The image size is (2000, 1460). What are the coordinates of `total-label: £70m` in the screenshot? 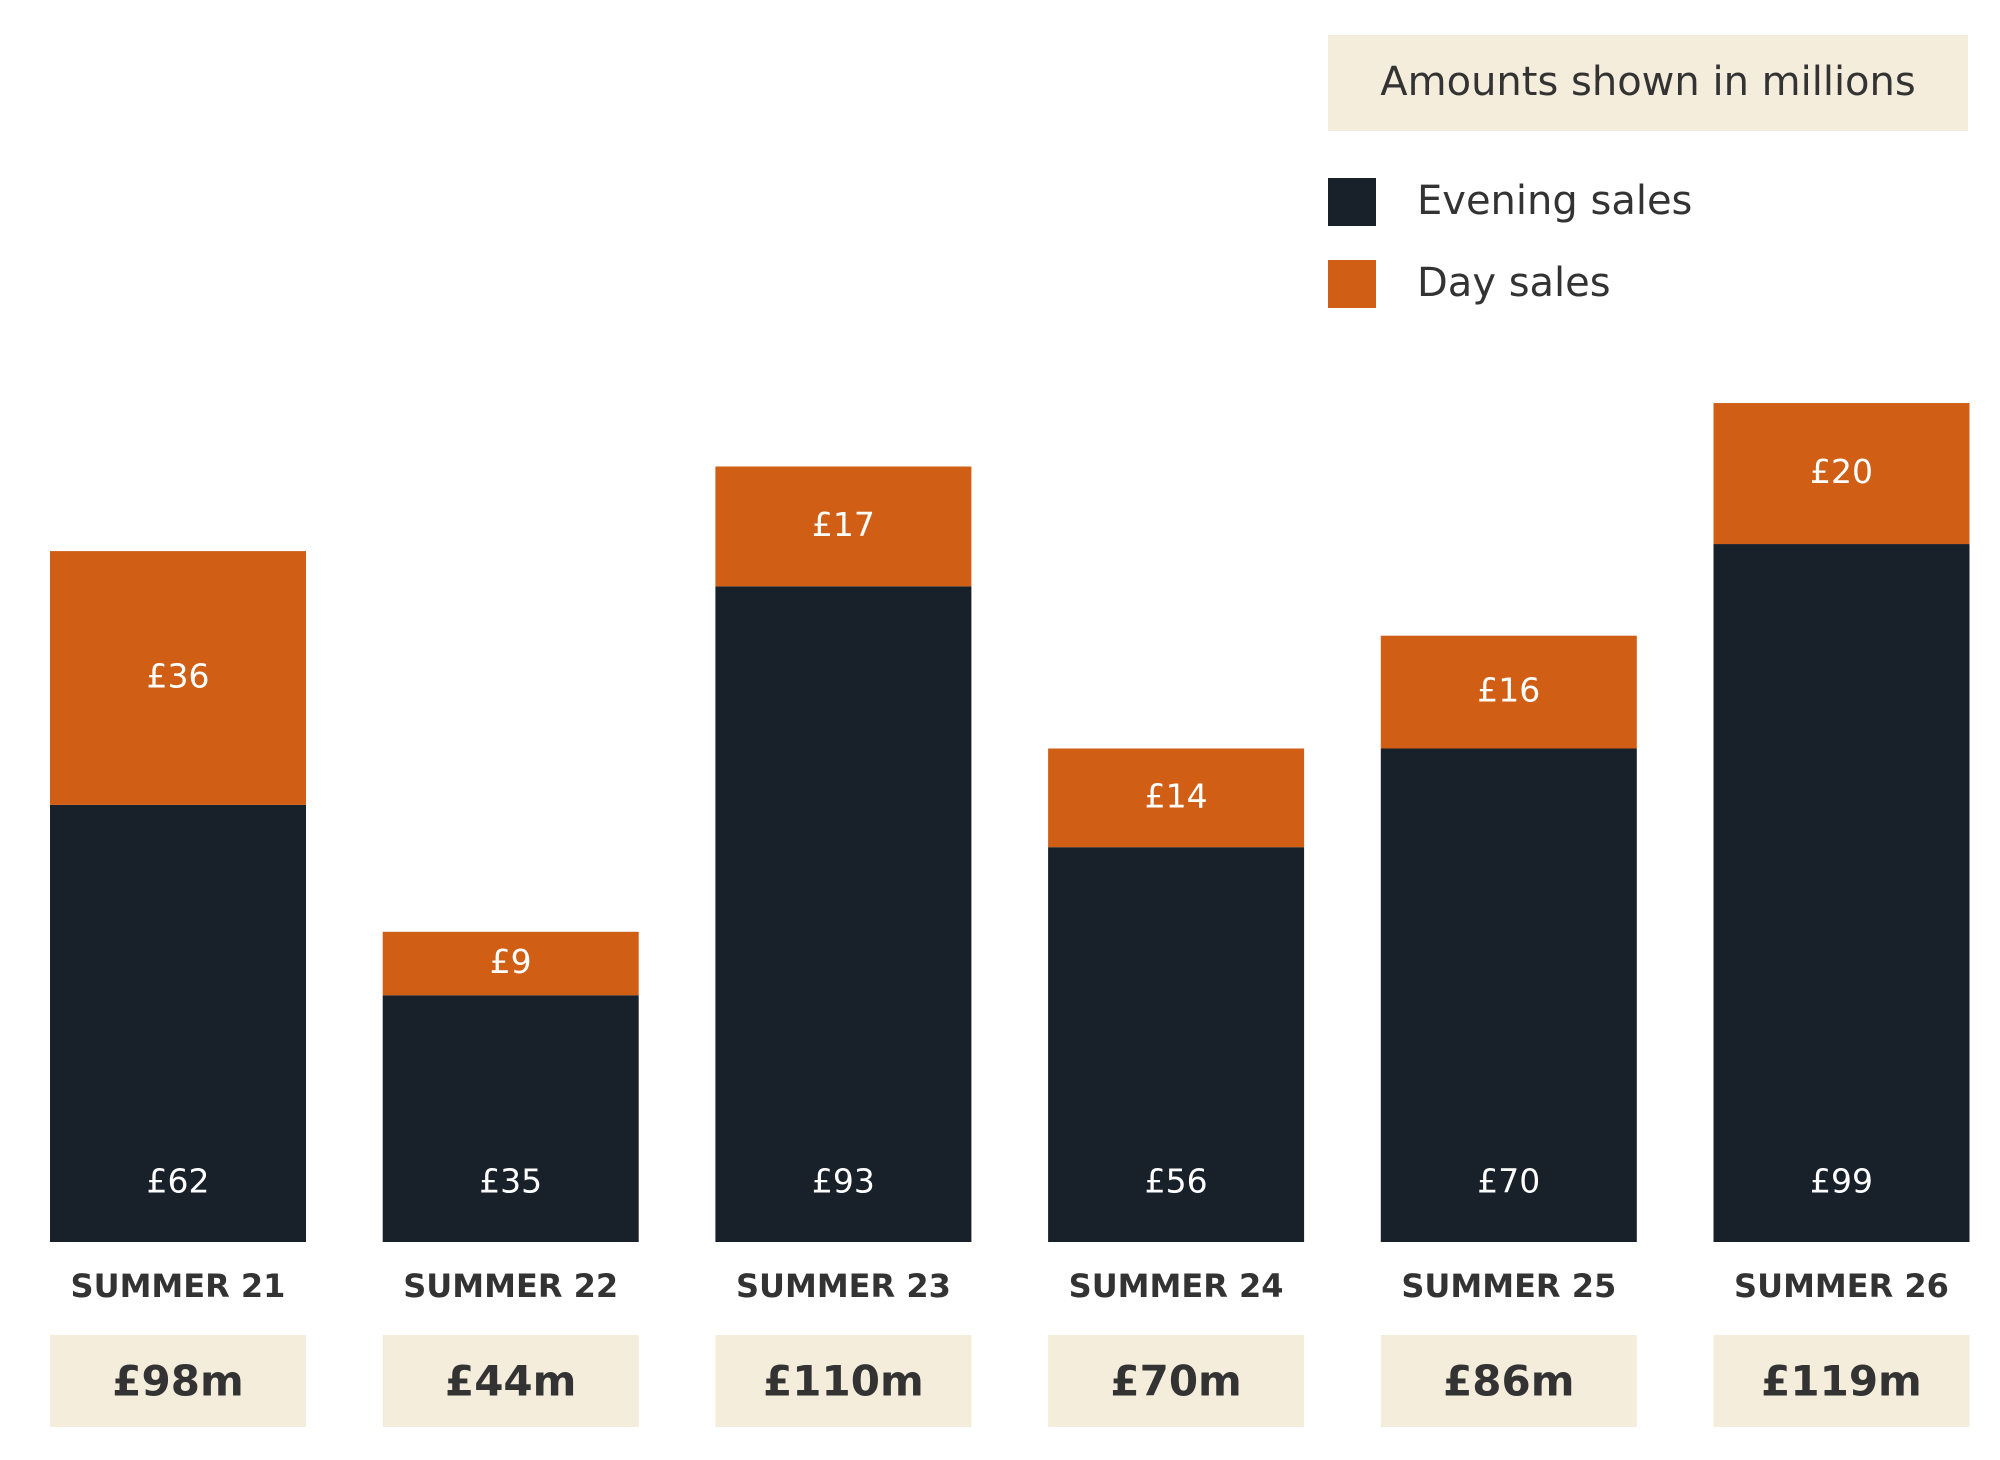 It's located at (1175, 1381).